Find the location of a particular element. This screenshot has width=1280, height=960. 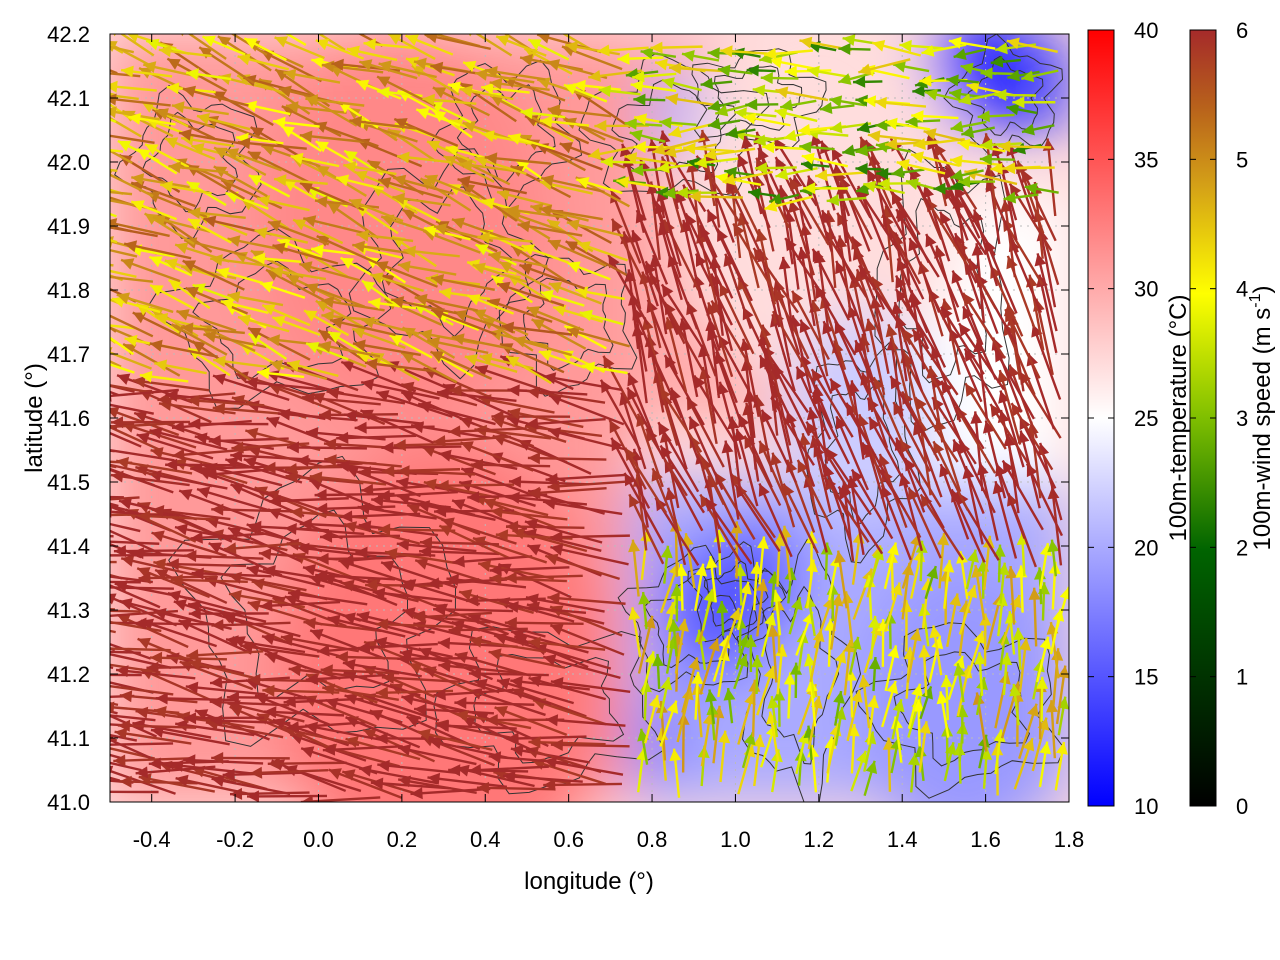

colorbar-tick-label: 4 is located at coordinates (1242, 289).